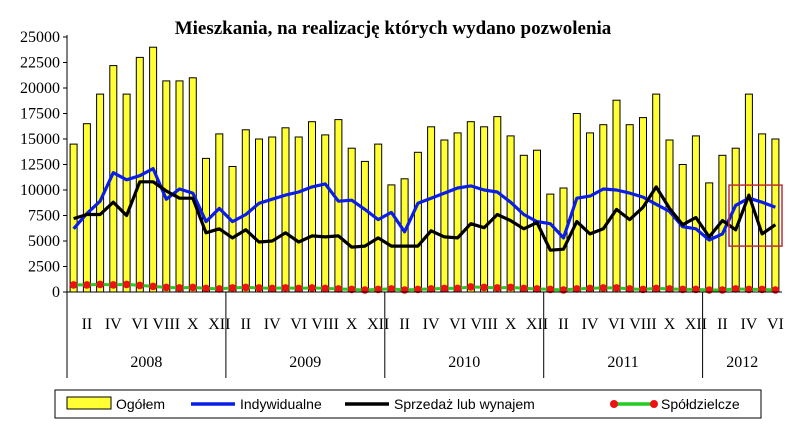 This screenshot has height=445, width=788. Describe the element at coordinates (56, 292) in the screenshot. I see `y-tick-label: 0` at that location.